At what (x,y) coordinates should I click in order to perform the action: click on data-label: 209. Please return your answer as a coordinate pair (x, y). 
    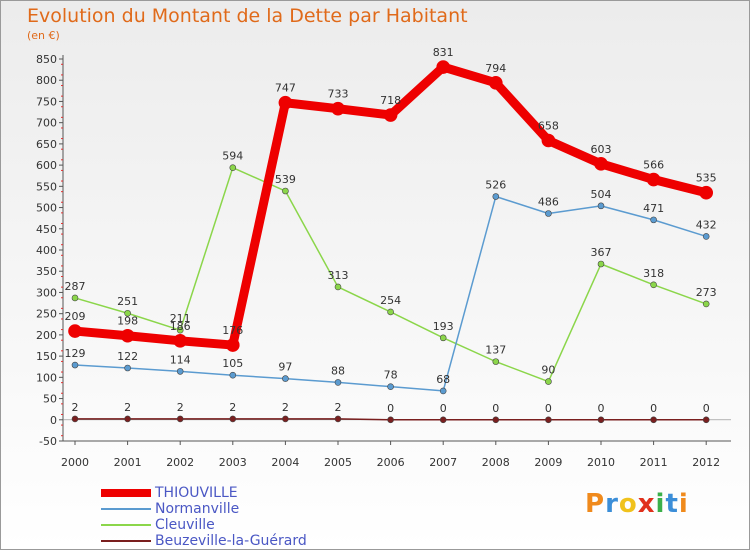
    Looking at the image, I should click on (75, 316).